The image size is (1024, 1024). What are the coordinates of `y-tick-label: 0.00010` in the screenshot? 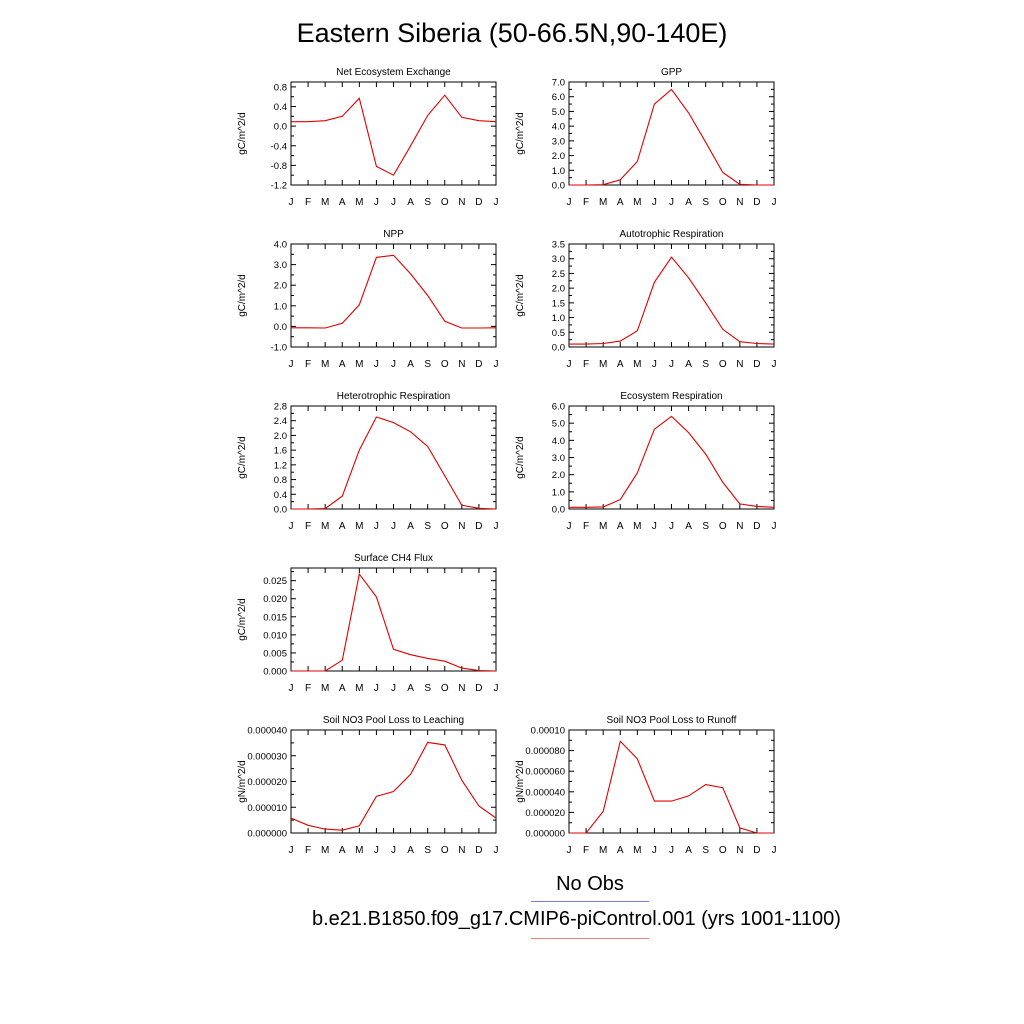 It's located at (548, 731).